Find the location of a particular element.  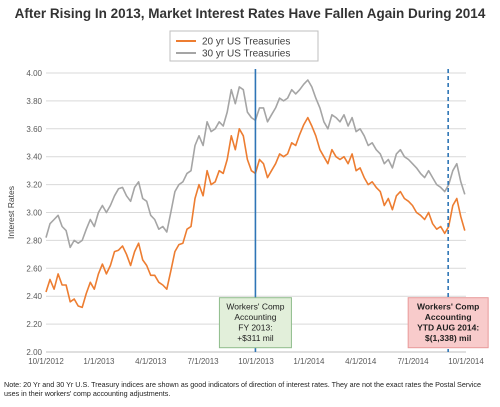

x-tick-label: 7/1/2014 is located at coordinates (413, 361).